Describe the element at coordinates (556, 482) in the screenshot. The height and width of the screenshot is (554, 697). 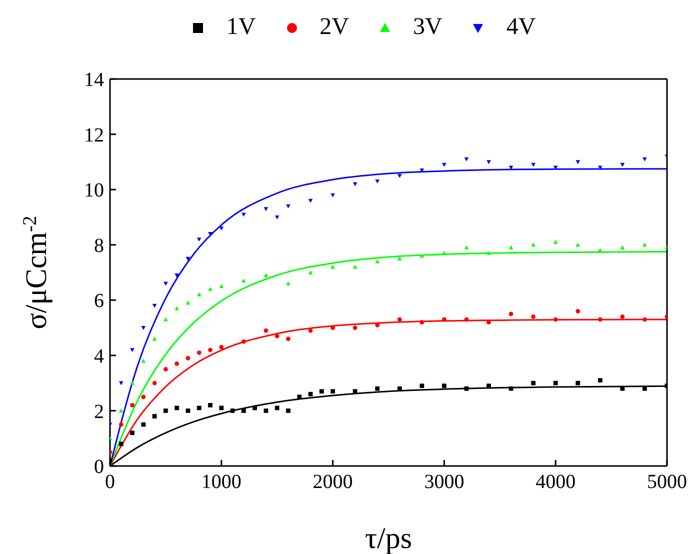
I see `x-tick-label: 4000` at that location.